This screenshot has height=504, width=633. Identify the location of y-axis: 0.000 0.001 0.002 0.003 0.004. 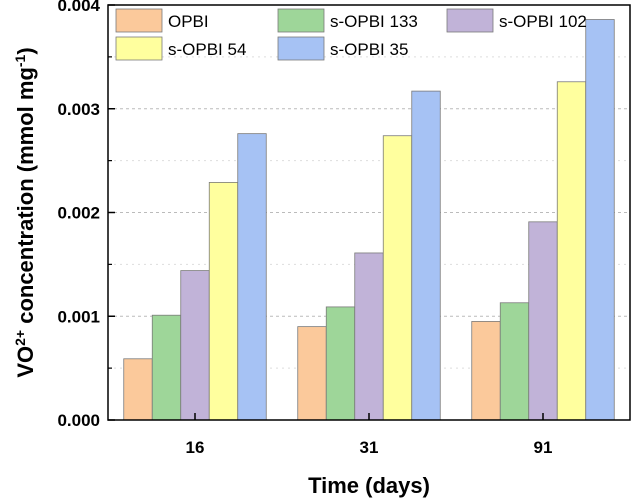
(86, 215).